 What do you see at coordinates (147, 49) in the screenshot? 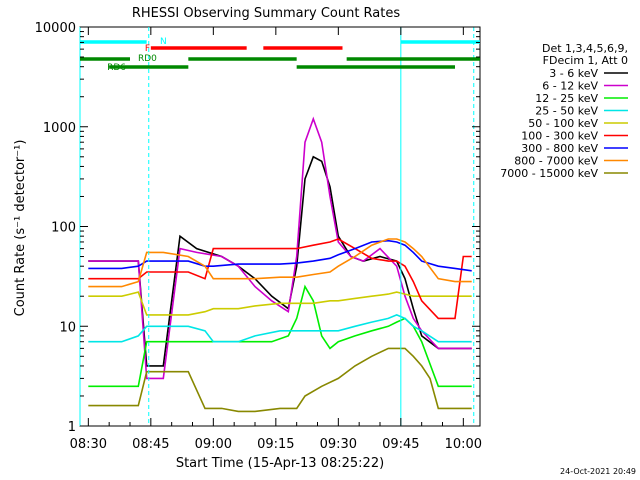
I see `state-bar-label-f: F` at bounding box center [147, 49].